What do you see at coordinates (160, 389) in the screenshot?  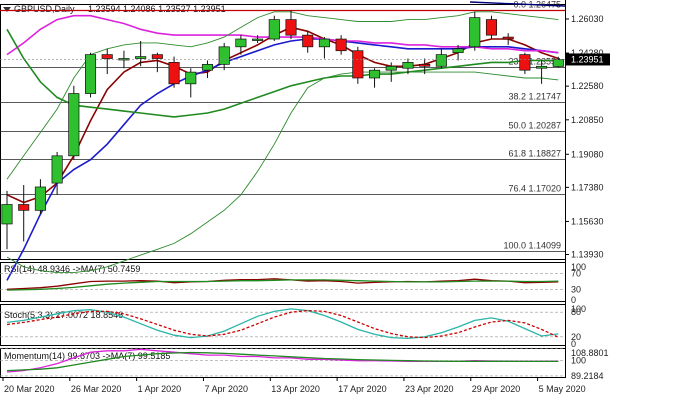 I see `date-tick-label: 1 Apr 2020` at bounding box center [160, 389].